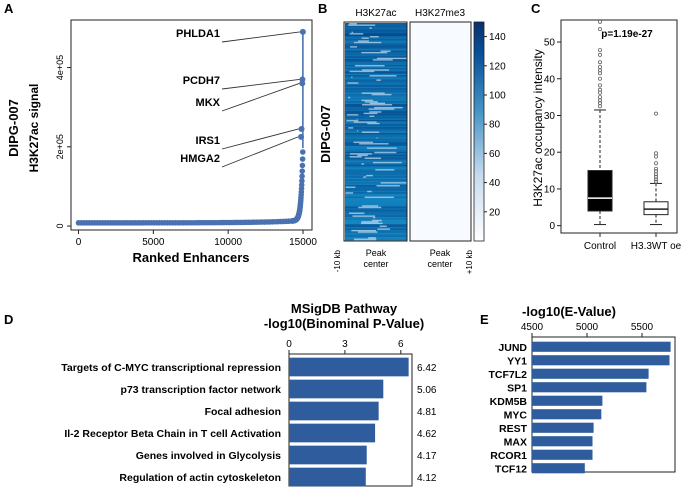 Image resolution: width=685 pixels, height=498 pixels. What do you see at coordinates (60, 226) in the screenshot?
I see `a-ytick-label: 0` at bounding box center [60, 226].